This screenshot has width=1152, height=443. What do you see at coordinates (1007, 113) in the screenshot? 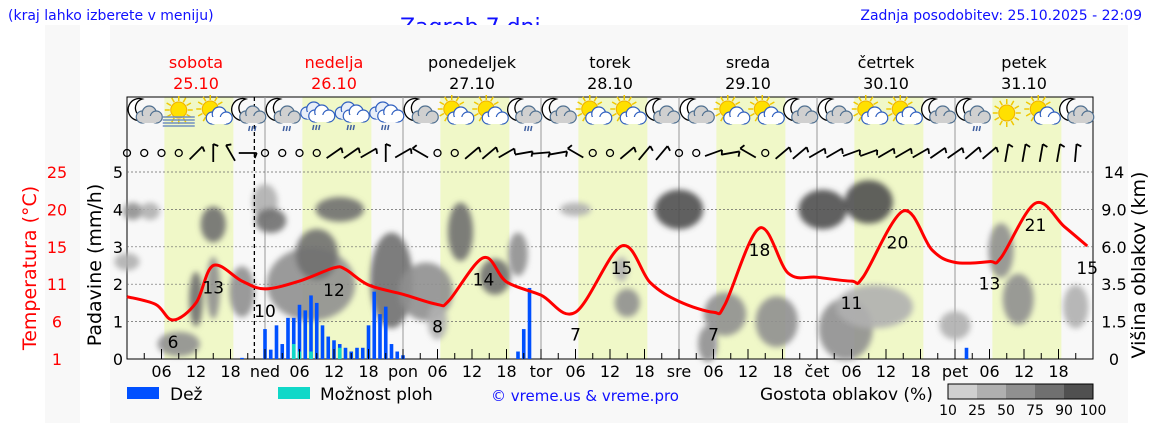
I see `sun-disc` at bounding box center [1007, 113].